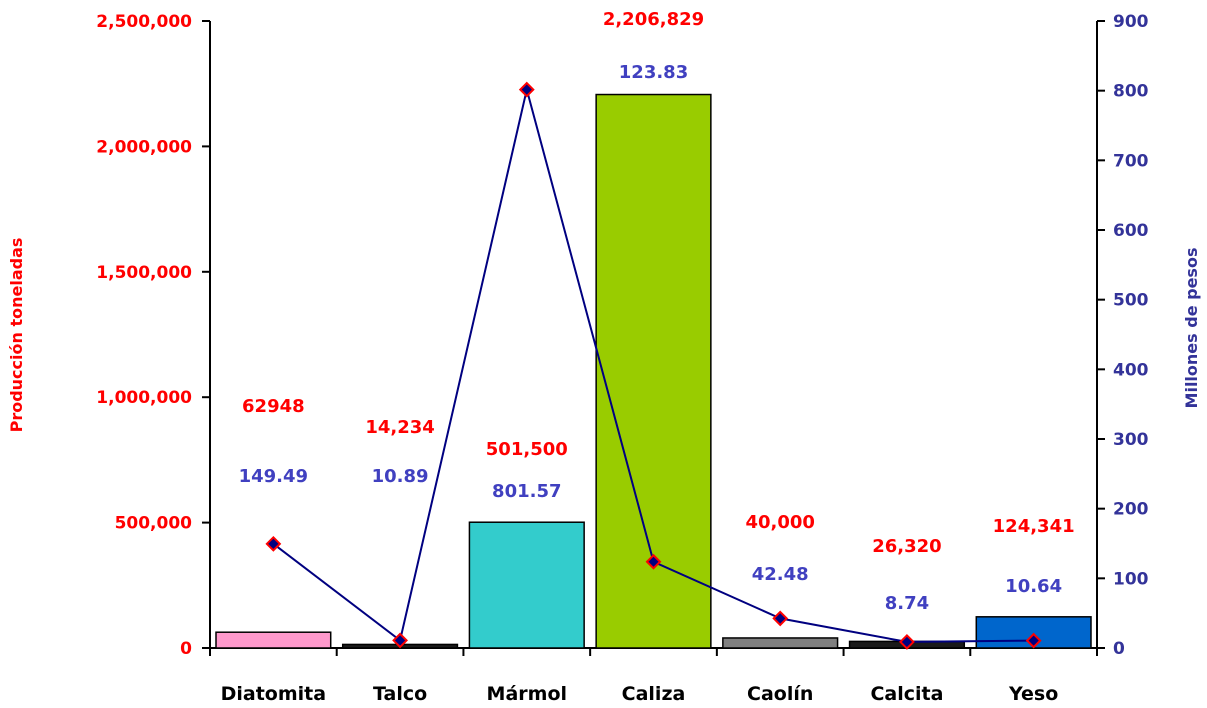 This screenshot has width=1207, height=708. Describe the element at coordinates (1131, 440) in the screenshot. I see `y-tick-label-right: 300` at that location.